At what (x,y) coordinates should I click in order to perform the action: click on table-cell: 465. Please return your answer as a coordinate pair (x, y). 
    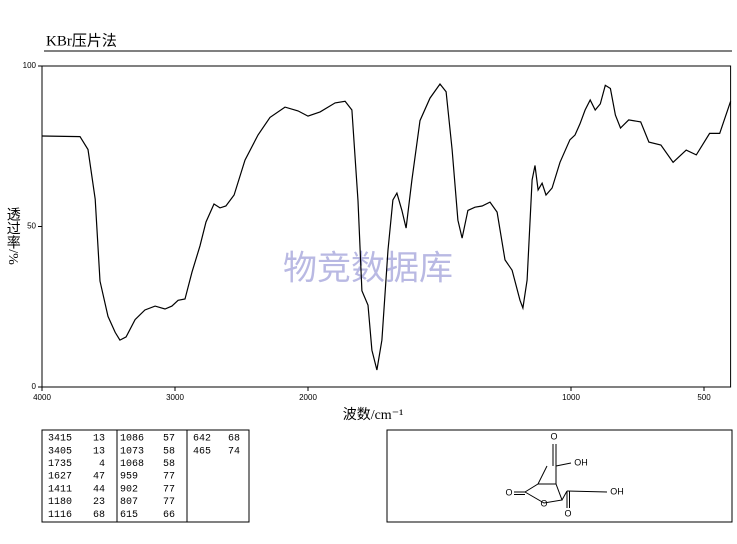
    Looking at the image, I should click on (202, 451).